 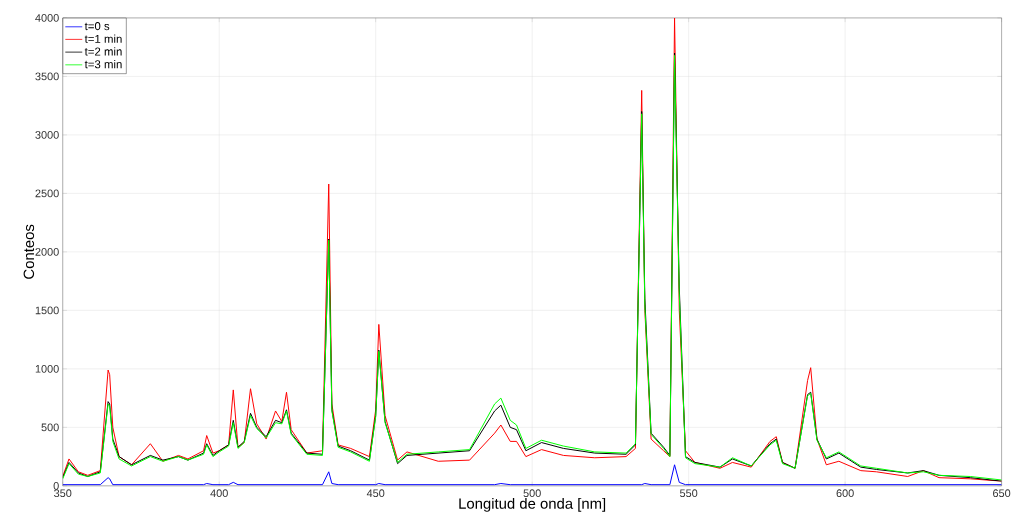 I want to click on x-tick-label: 450, so click(x=375, y=493).